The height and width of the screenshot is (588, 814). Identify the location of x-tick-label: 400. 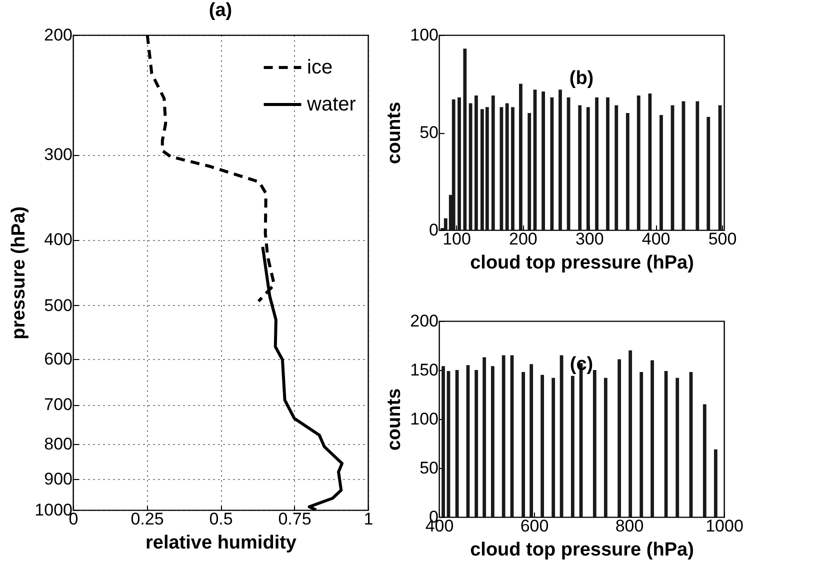
(656, 239).